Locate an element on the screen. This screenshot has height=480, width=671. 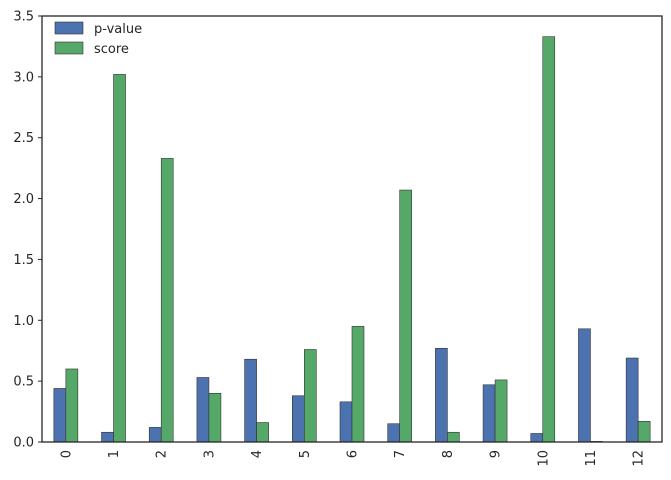
x-tick-label: 3 is located at coordinates (209, 454).